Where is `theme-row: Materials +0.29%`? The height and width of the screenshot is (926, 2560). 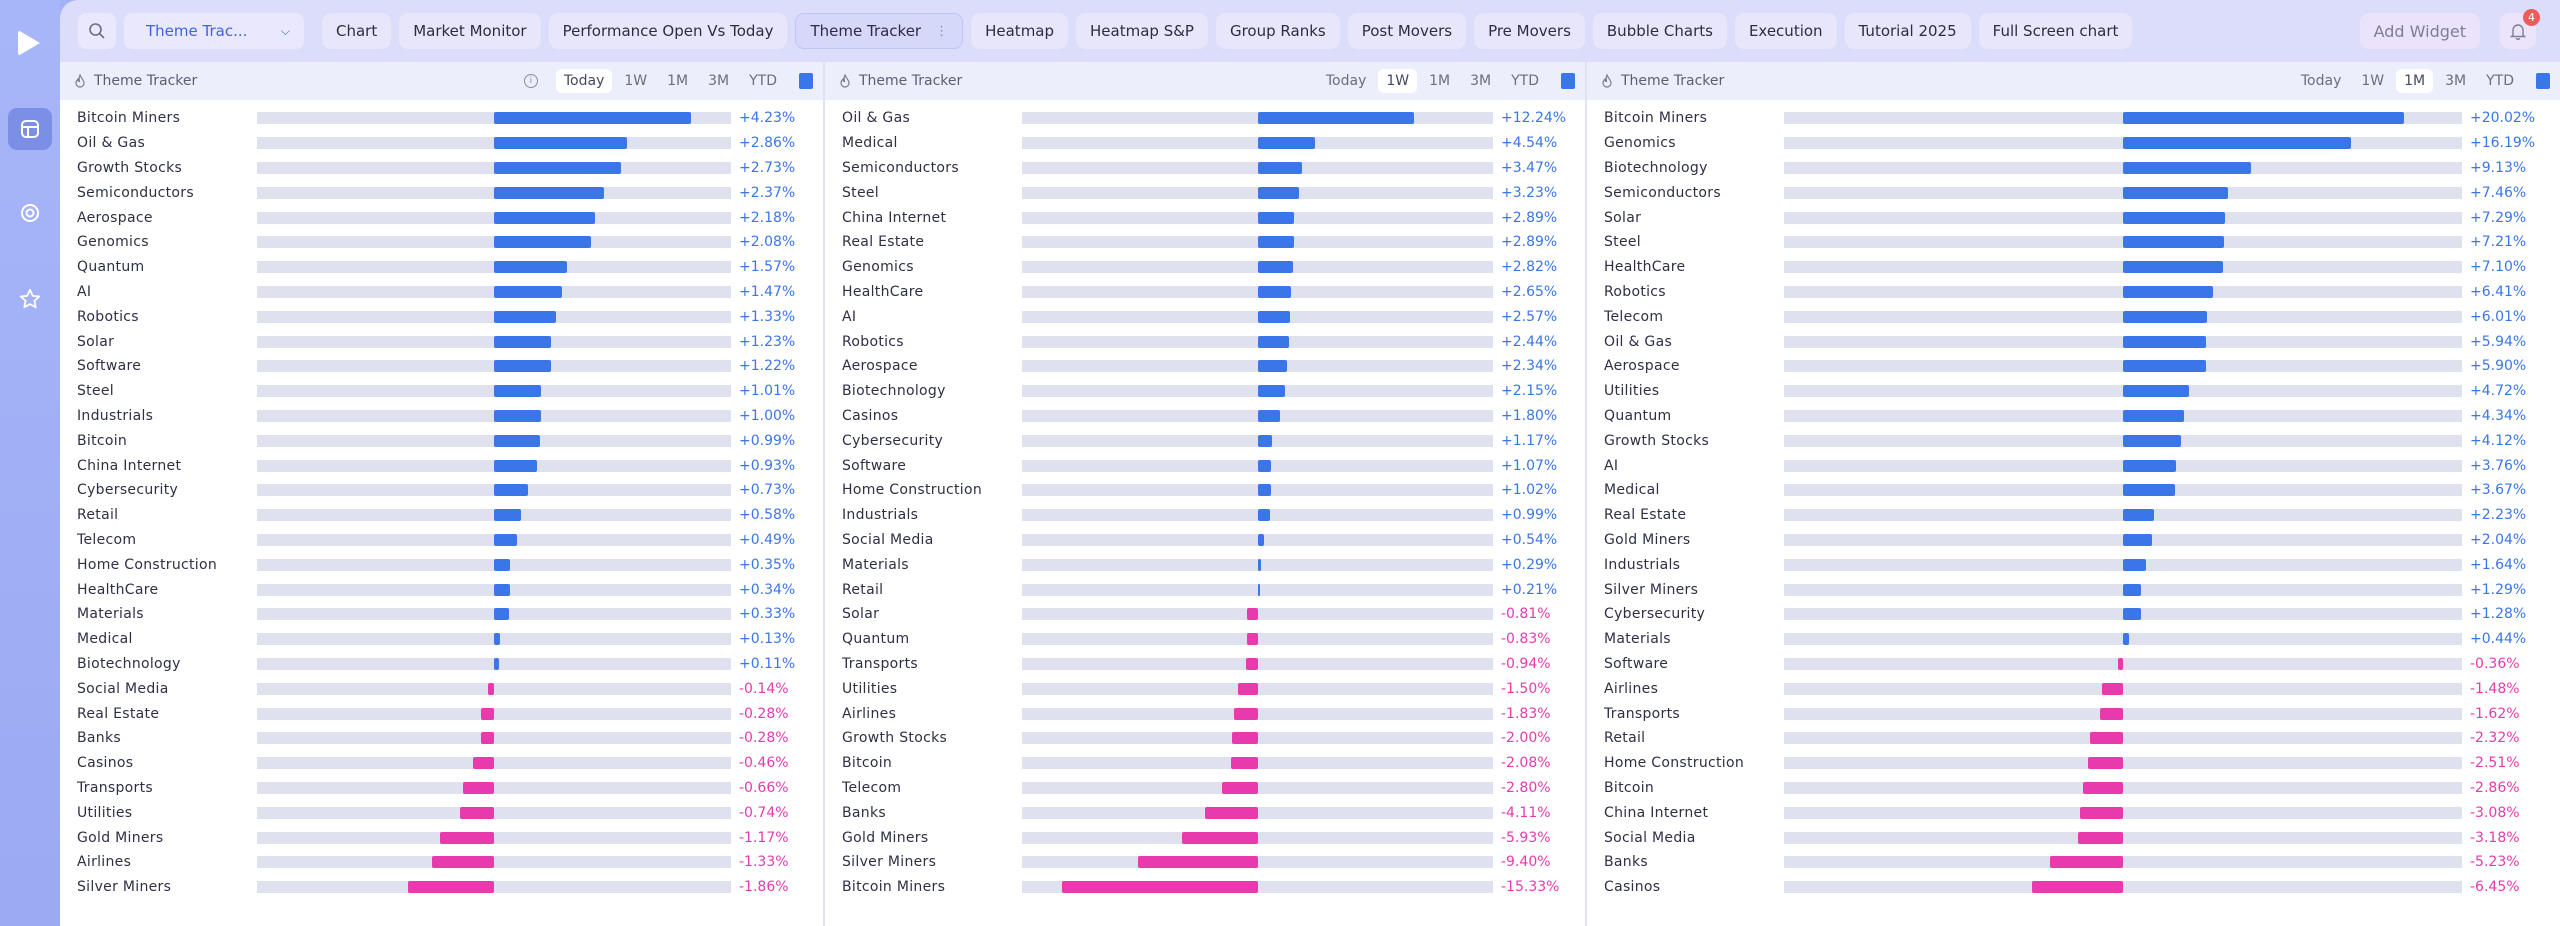 theme-row: Materials +0.29% is located at coordinates (1205, 564).